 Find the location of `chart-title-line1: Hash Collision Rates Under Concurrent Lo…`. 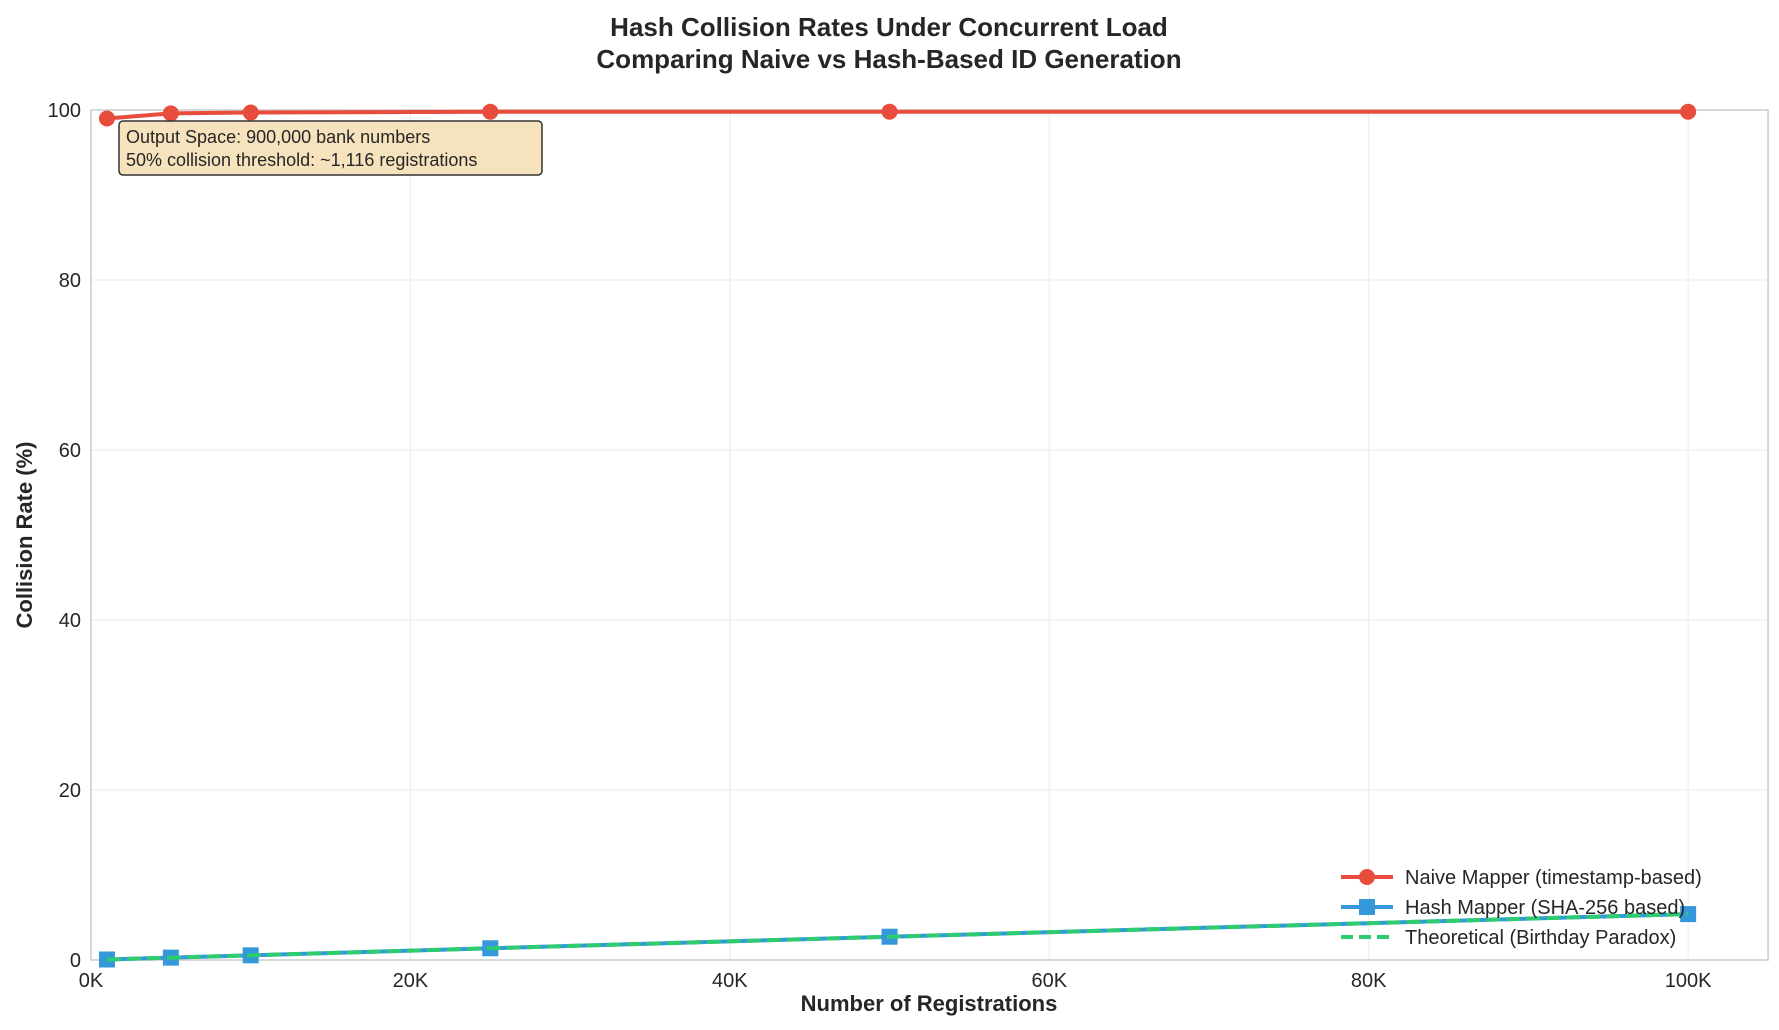

chart-title-line1: Hash Collision Rates Under Concurrent Lo… is located at coordinates (889, 27).